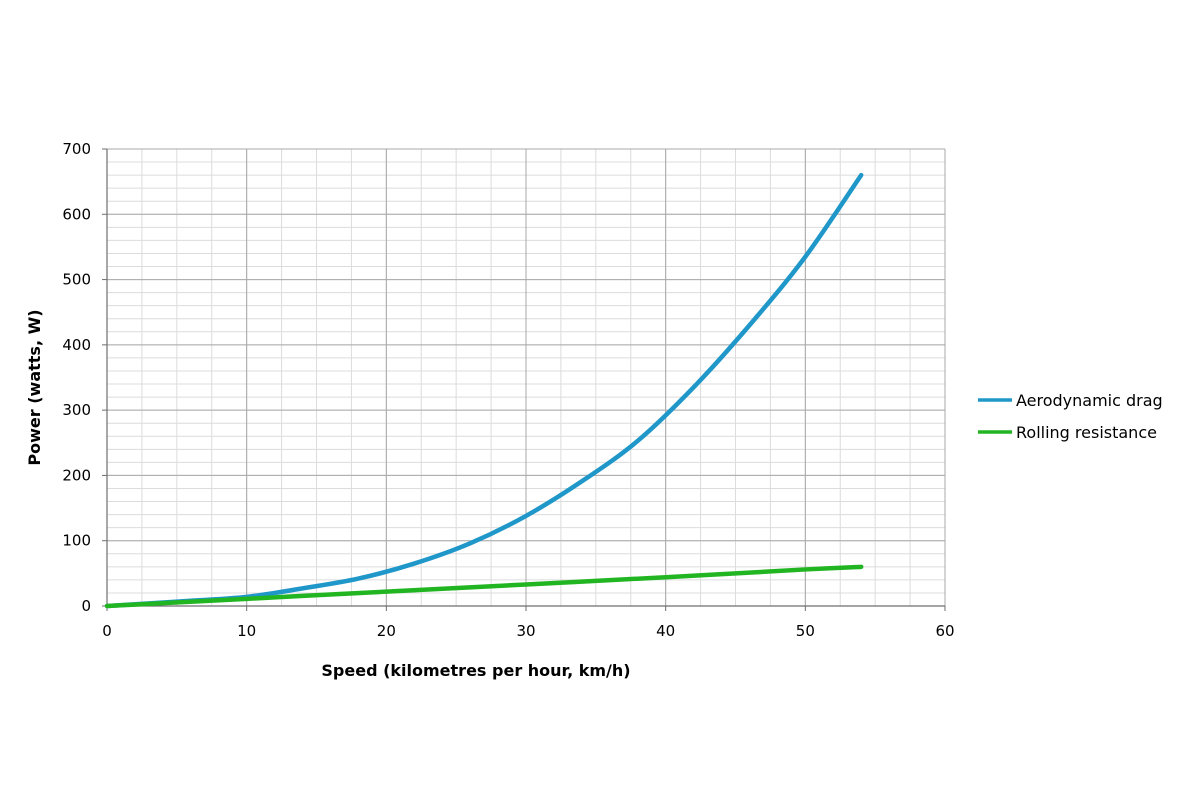 The image size is (1200, 804). Describe the element at coordinates (665, 631) in the screenshot. I see `x-tick-label: 40` at that location.